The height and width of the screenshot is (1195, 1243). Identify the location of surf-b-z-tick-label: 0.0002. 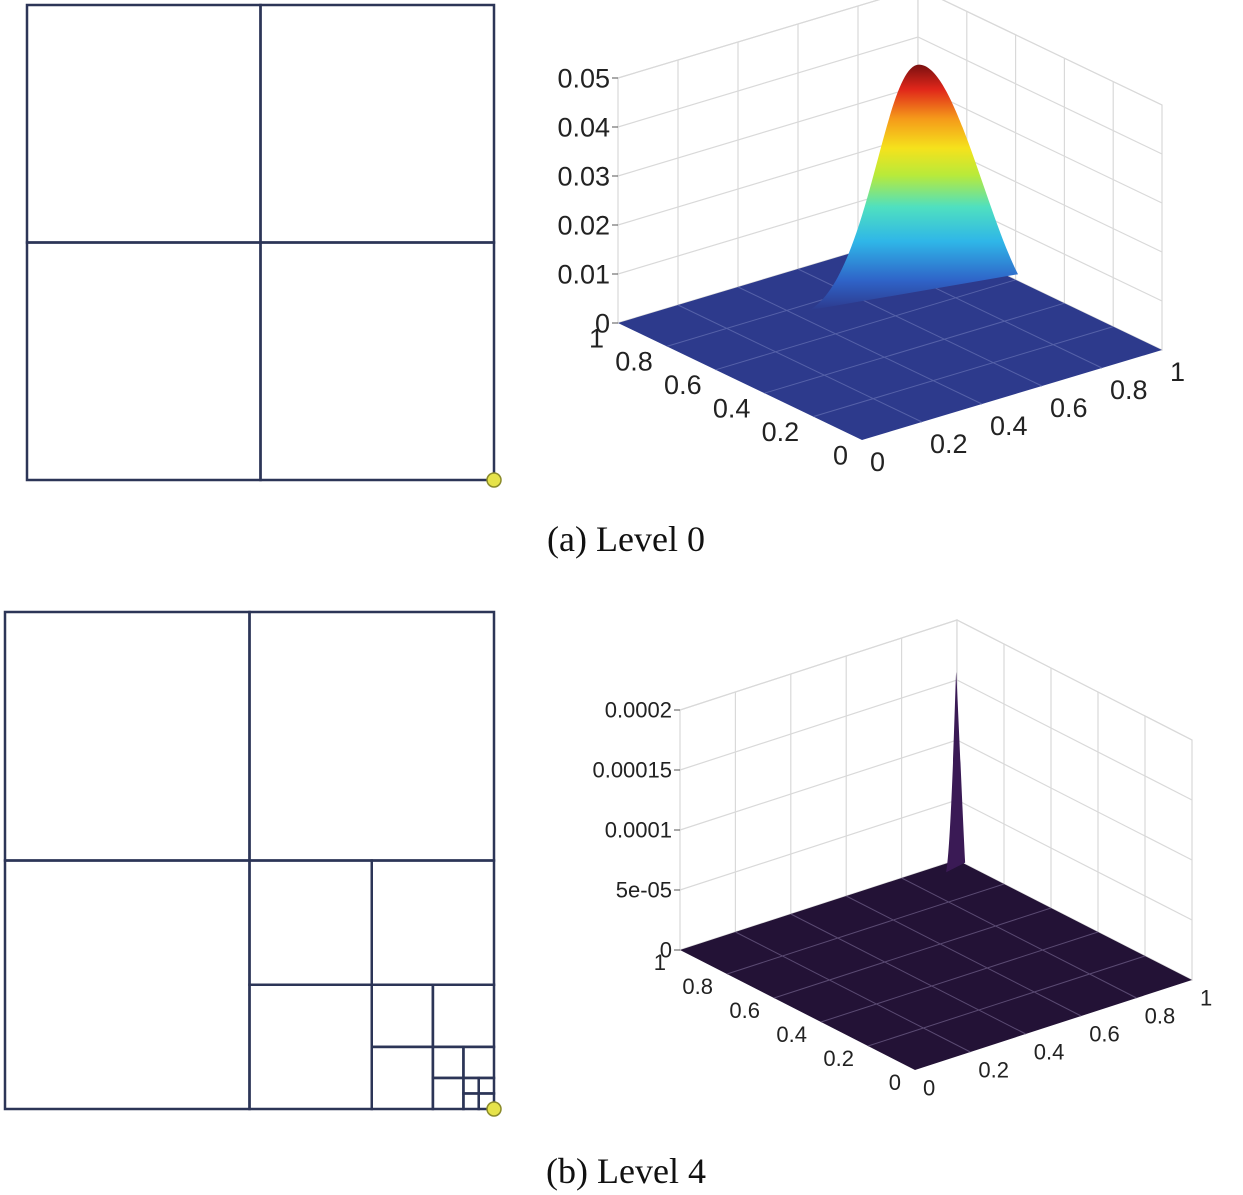
(638, 710).